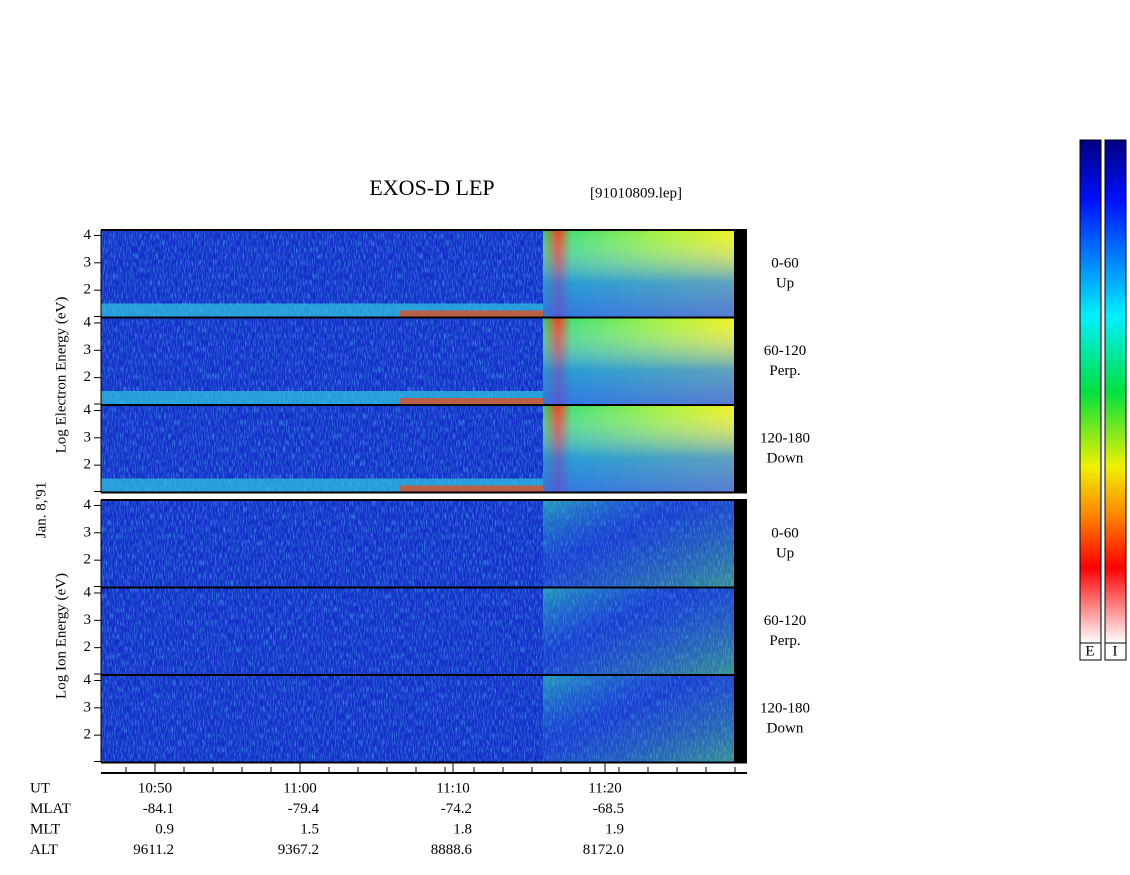 The image size is (1130, 875). I want to click on colorbar-i, so click(1115, 391).